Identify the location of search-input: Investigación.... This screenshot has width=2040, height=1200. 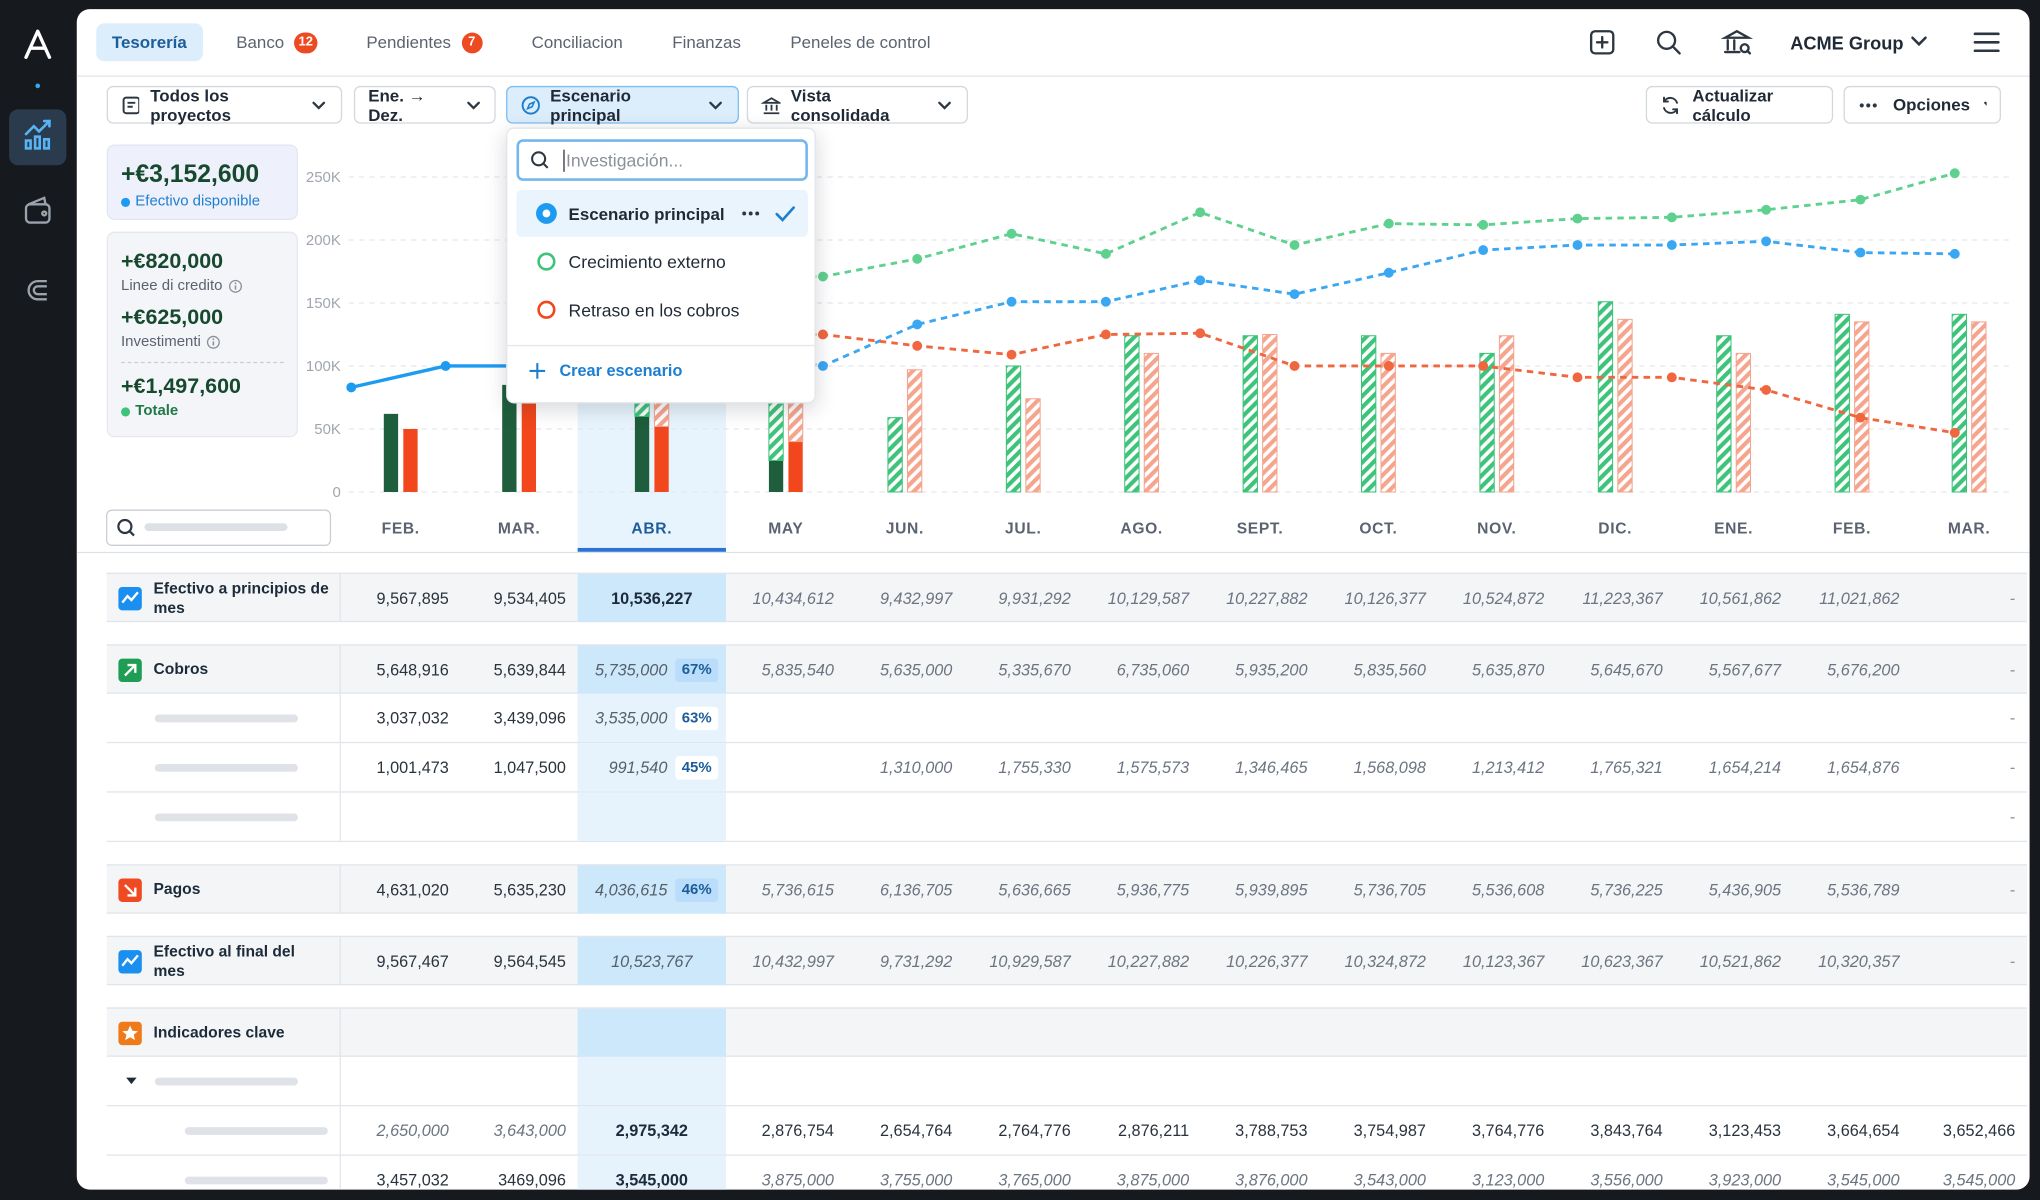
(662, 160).